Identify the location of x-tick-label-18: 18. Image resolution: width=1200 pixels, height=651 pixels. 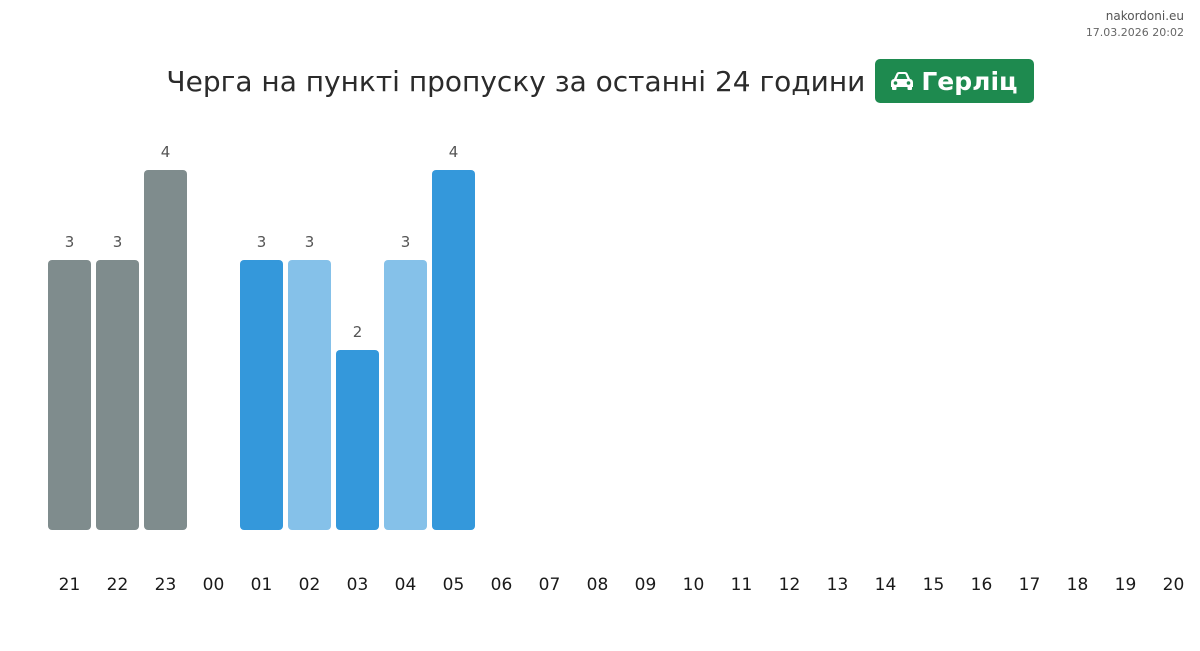
(1078, 585).